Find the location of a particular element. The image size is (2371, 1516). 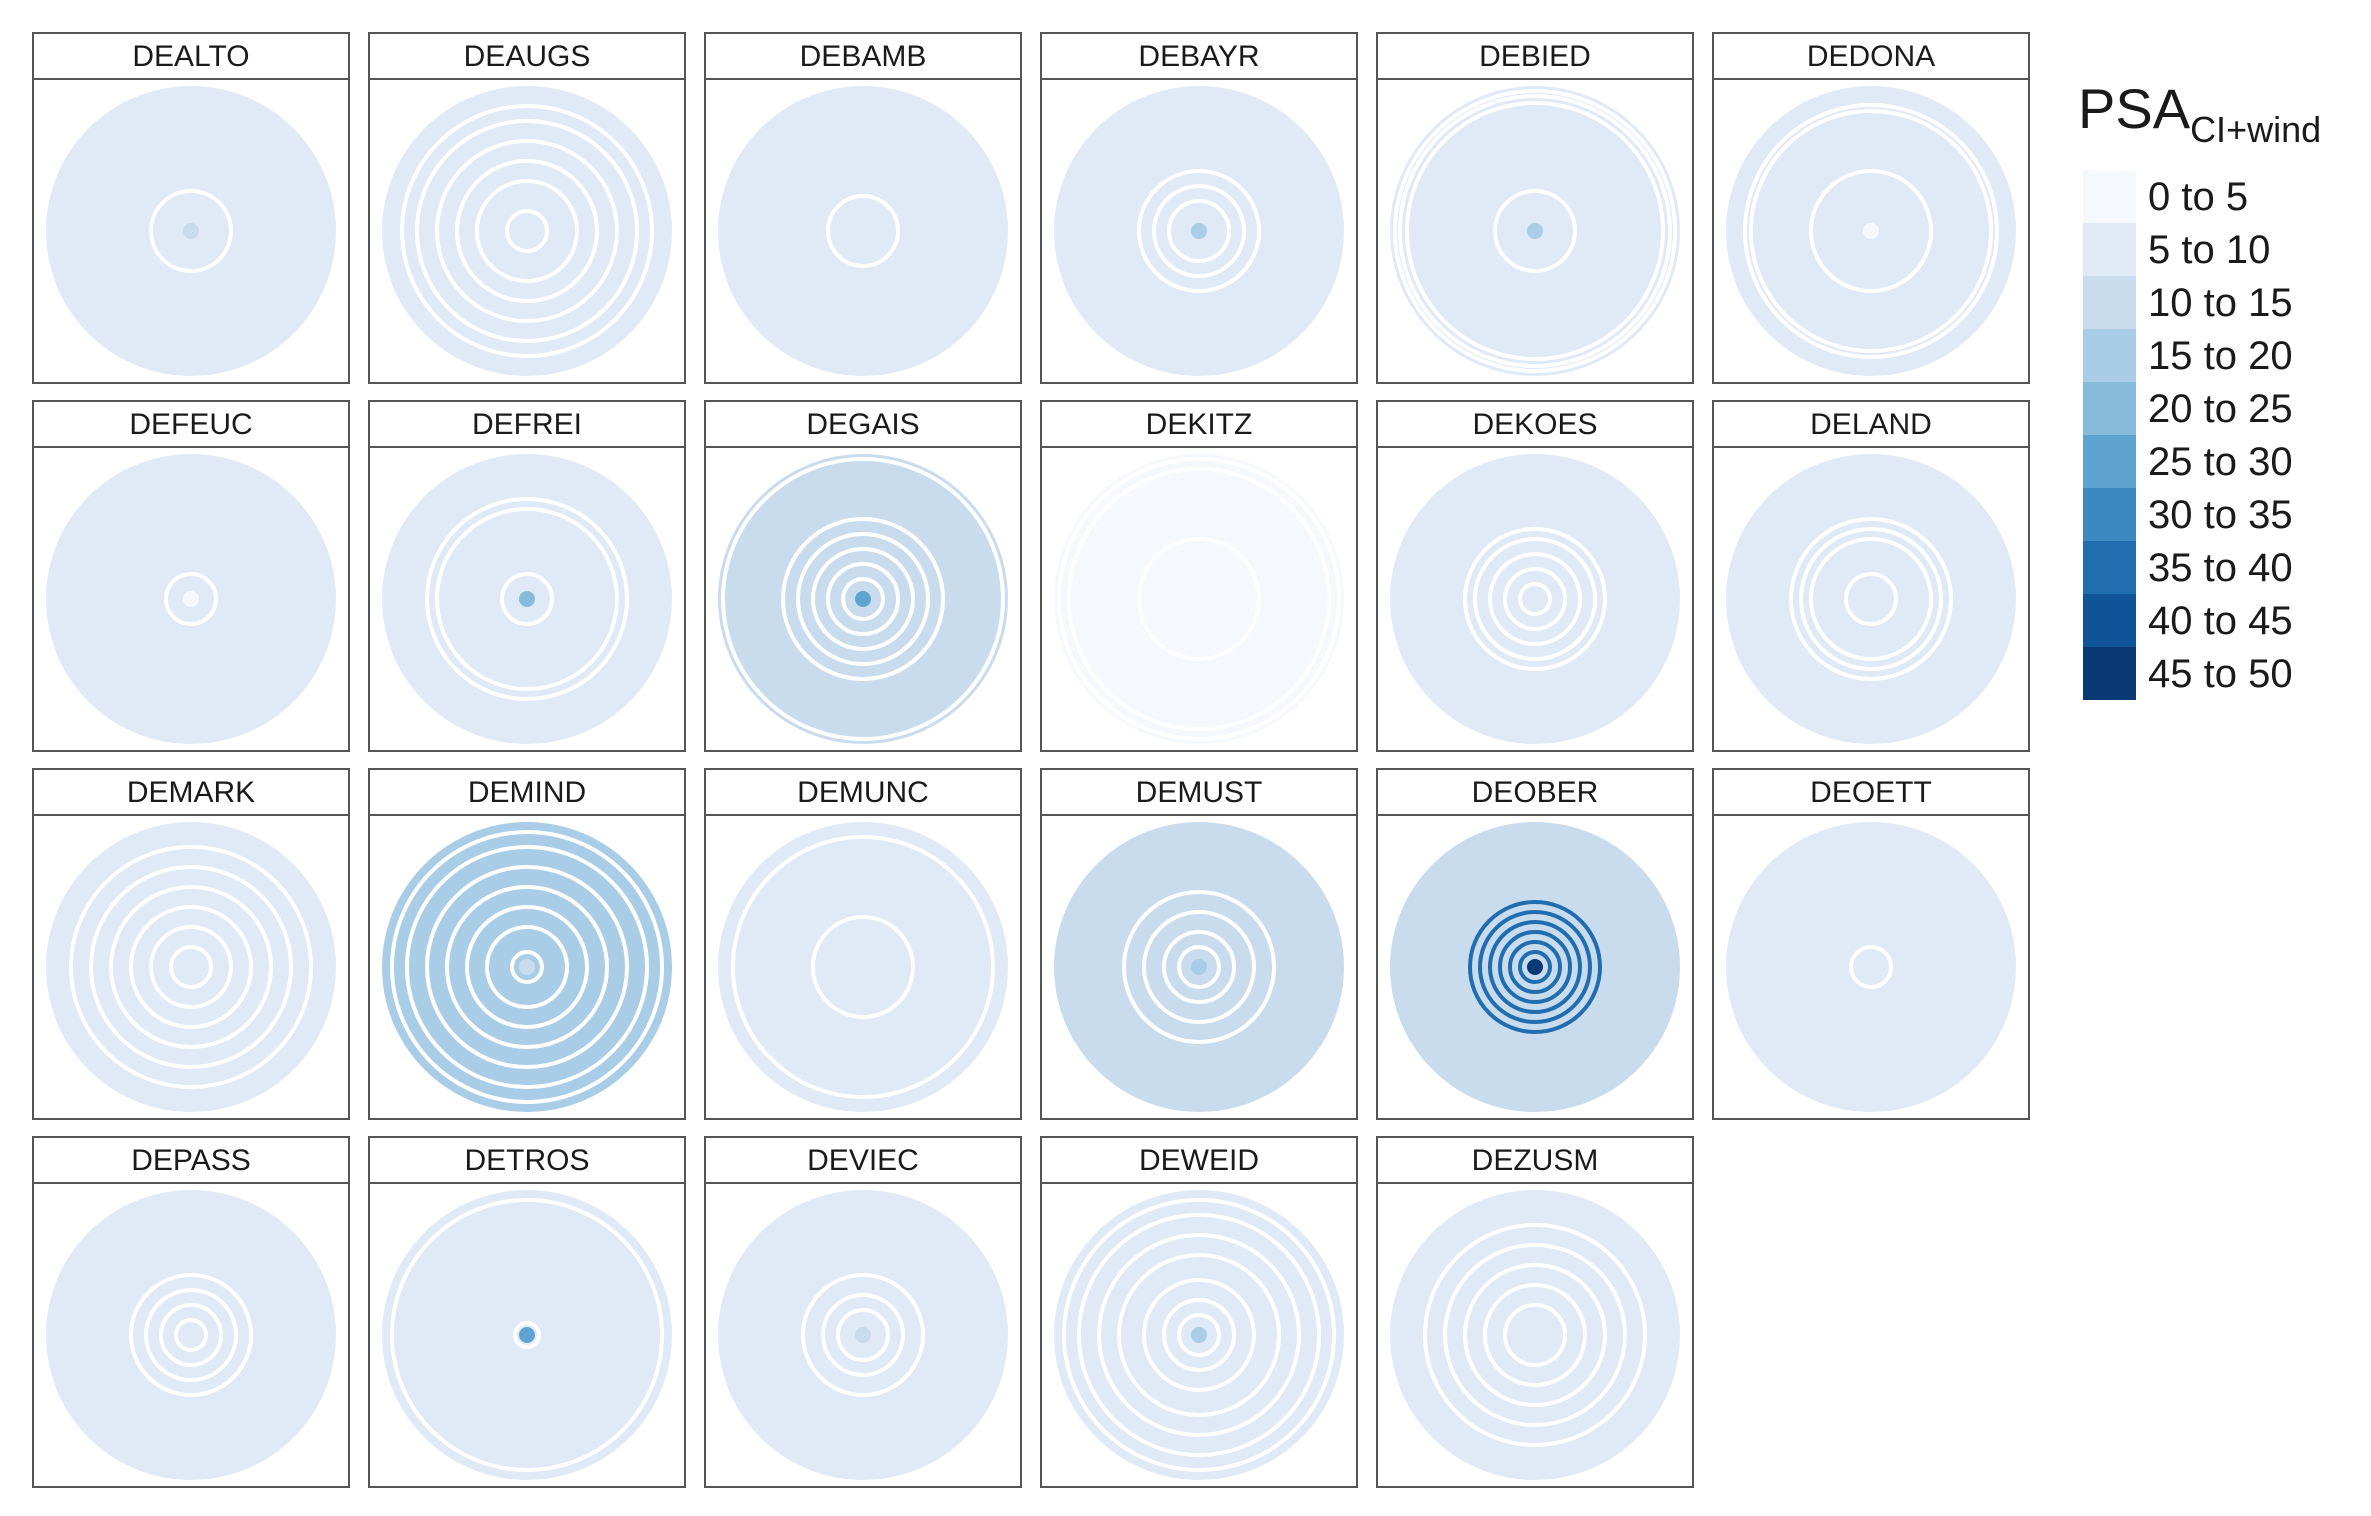

panel-label: DEAUGS is located at coordinates (527, 56).